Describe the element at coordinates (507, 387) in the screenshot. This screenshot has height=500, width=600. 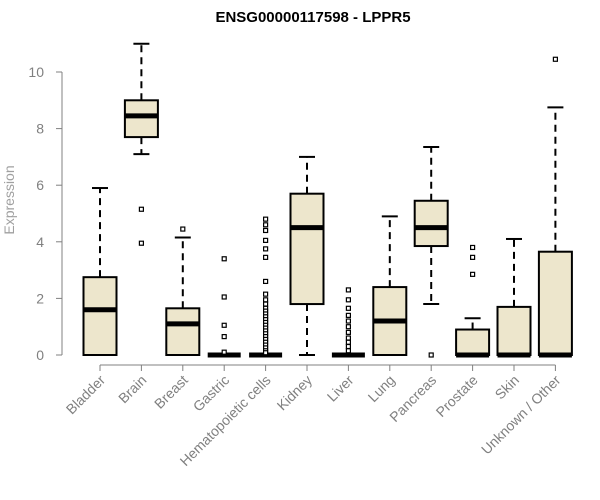
I see `x-tick-label: Skin` at that location.